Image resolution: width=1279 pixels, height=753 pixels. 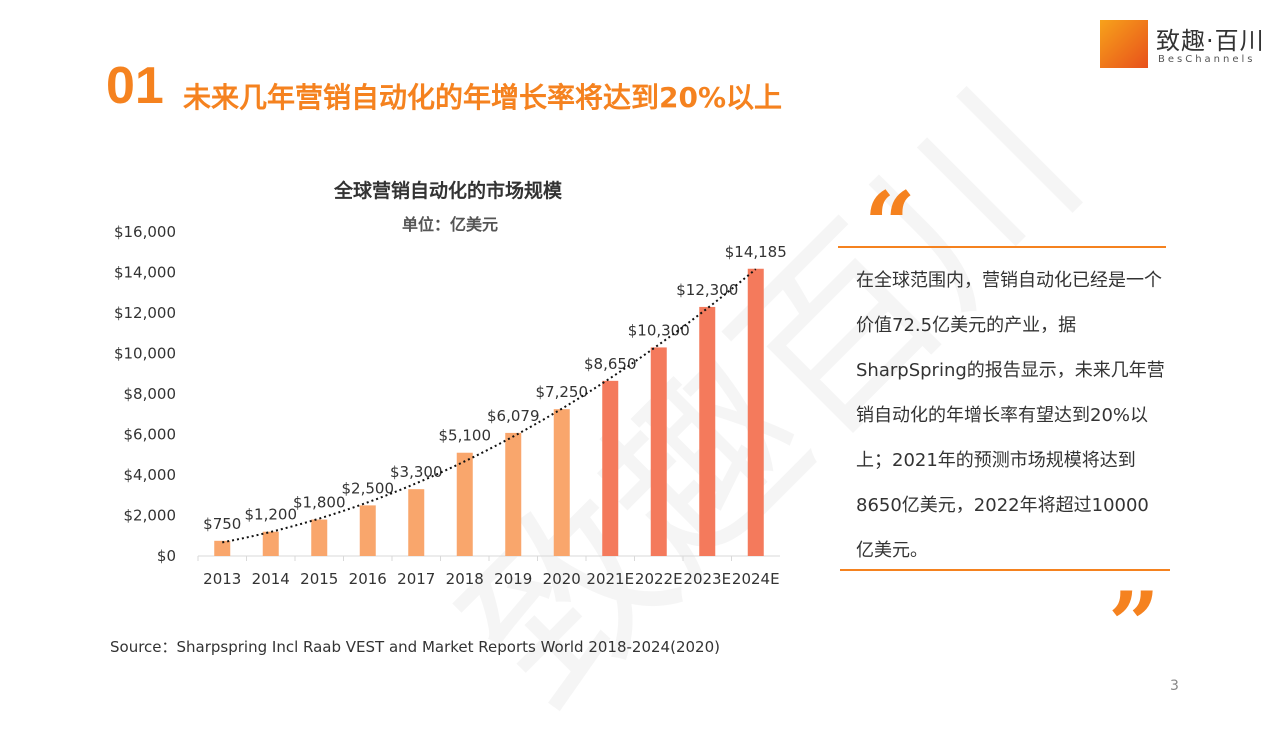 I want to click on page-title: 未来几年营销自动化的年增长率将达到20%以上, so click(x=483, y=97).